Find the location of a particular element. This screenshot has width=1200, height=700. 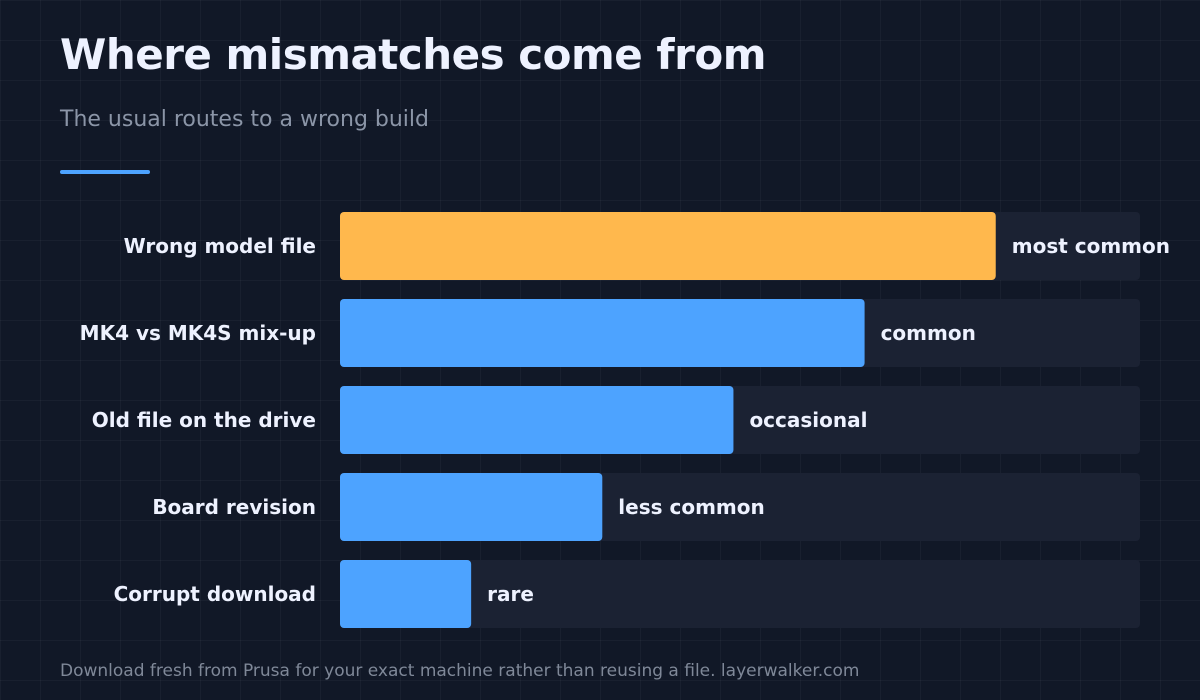

category-label: Old file on the drive is located at coordinates (204, 420).